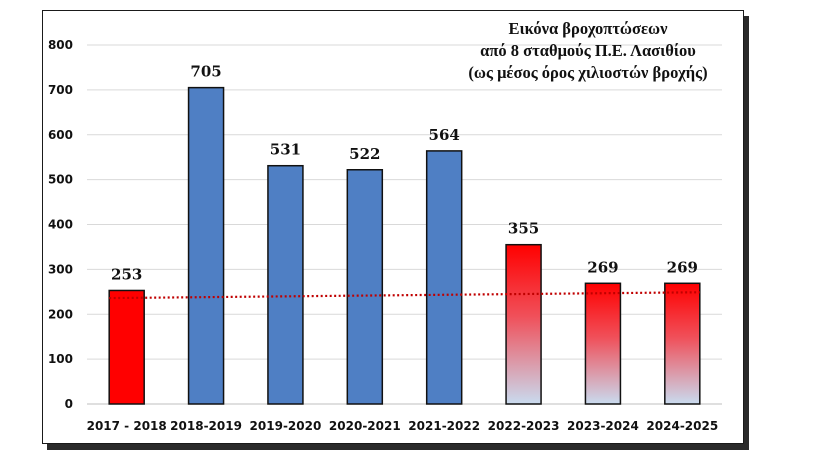 This screenshot has width=821, height=464. What do you see at coordinates (60, 45) in the screenshot?
I see `y-tick-label: 800` at bounding box center [60, 45].